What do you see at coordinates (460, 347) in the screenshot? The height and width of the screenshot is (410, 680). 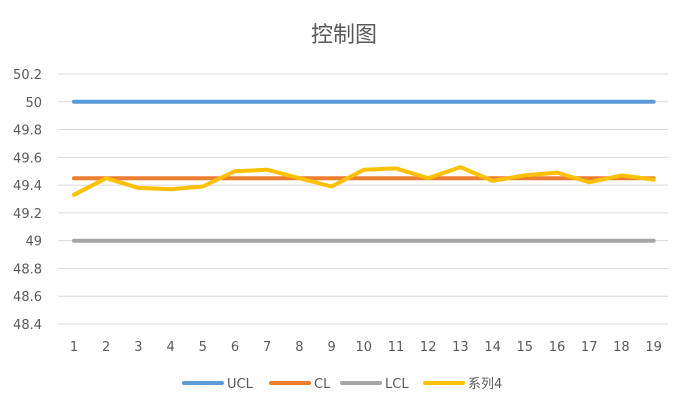 I see `x-tick-label: 13` at bounding box center [460, 347].